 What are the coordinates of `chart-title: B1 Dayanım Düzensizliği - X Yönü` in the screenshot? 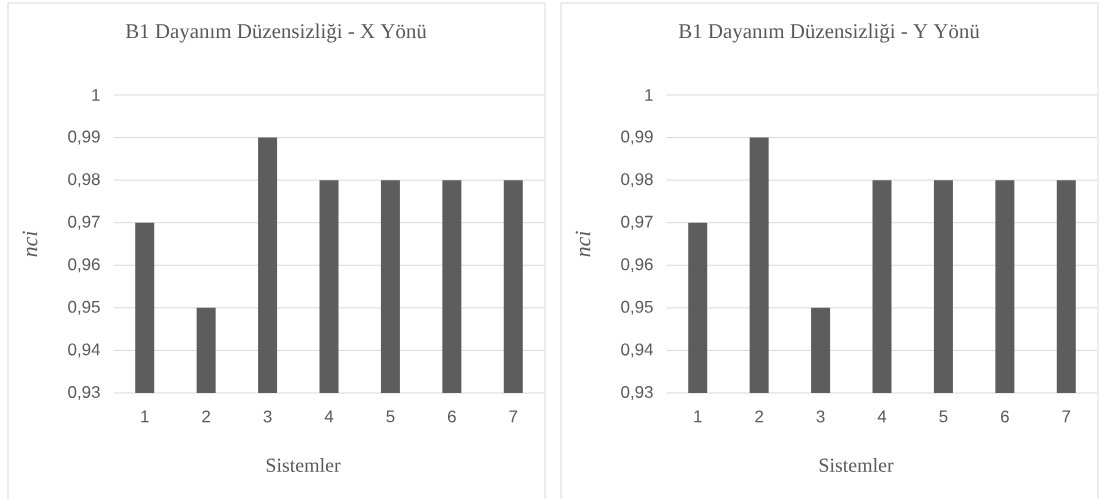 It's located at (276, 33).